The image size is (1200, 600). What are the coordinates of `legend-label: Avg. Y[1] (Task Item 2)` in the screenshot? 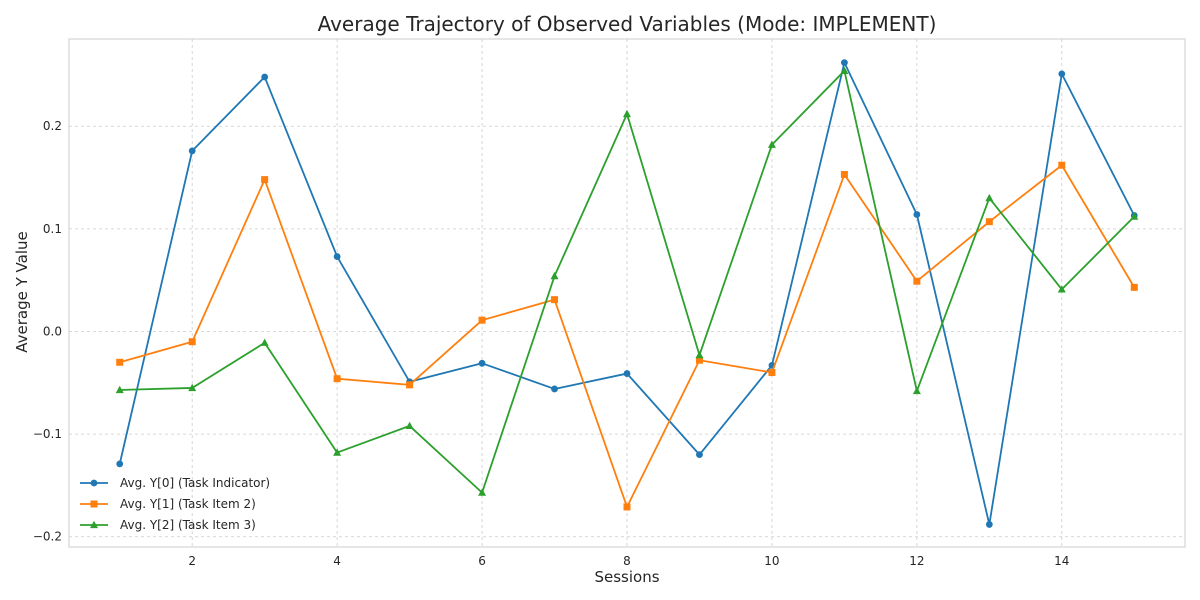 It's located at (188, 504).